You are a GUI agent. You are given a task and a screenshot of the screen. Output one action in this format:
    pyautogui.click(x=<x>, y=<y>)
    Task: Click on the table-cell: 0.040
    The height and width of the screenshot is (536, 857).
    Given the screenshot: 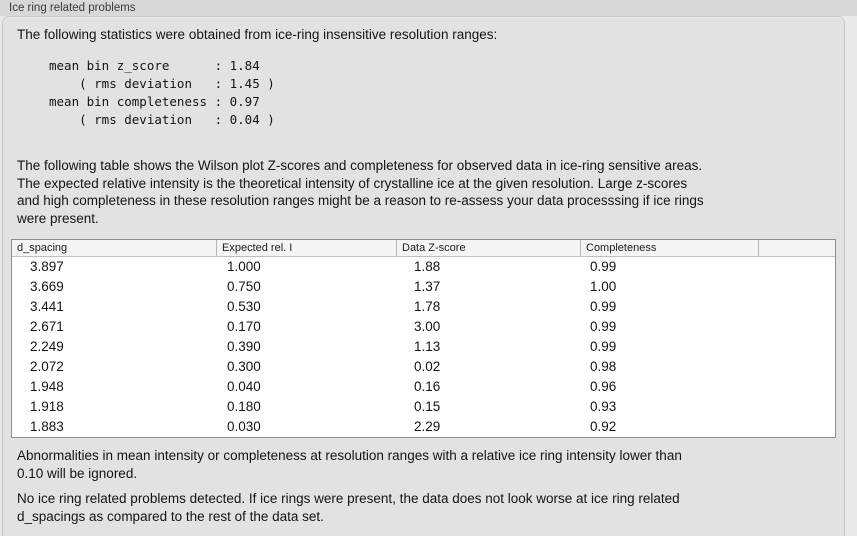 What is the action you would take?
    pyautogui.click(x=244, y=386)
    